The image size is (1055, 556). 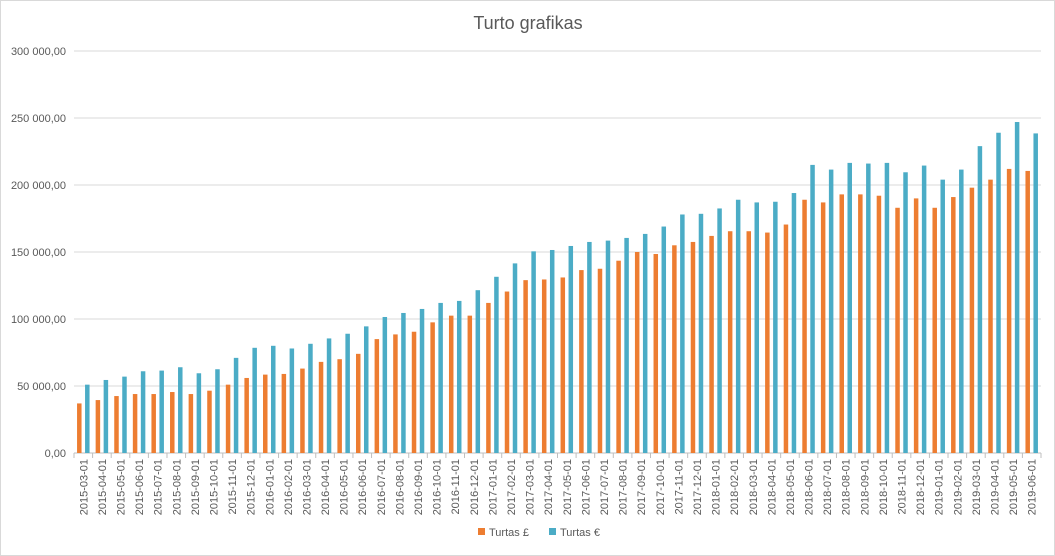 I want to click on x-tick-label: 2016-07-01, so click(x=382, y=487).